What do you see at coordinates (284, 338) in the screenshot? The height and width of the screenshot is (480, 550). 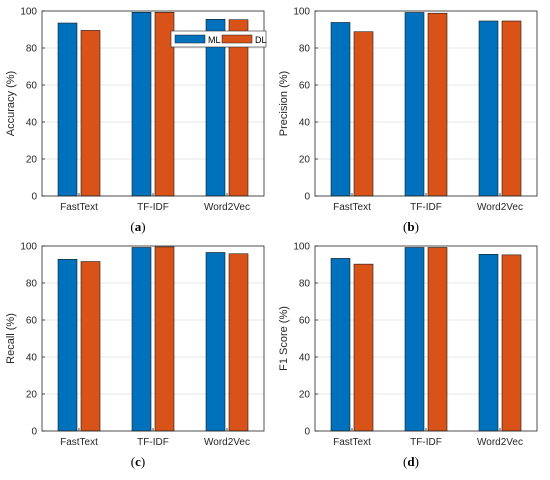 I see `y-axis-label: F1 Score (%)` at bounding box center [284, 338].